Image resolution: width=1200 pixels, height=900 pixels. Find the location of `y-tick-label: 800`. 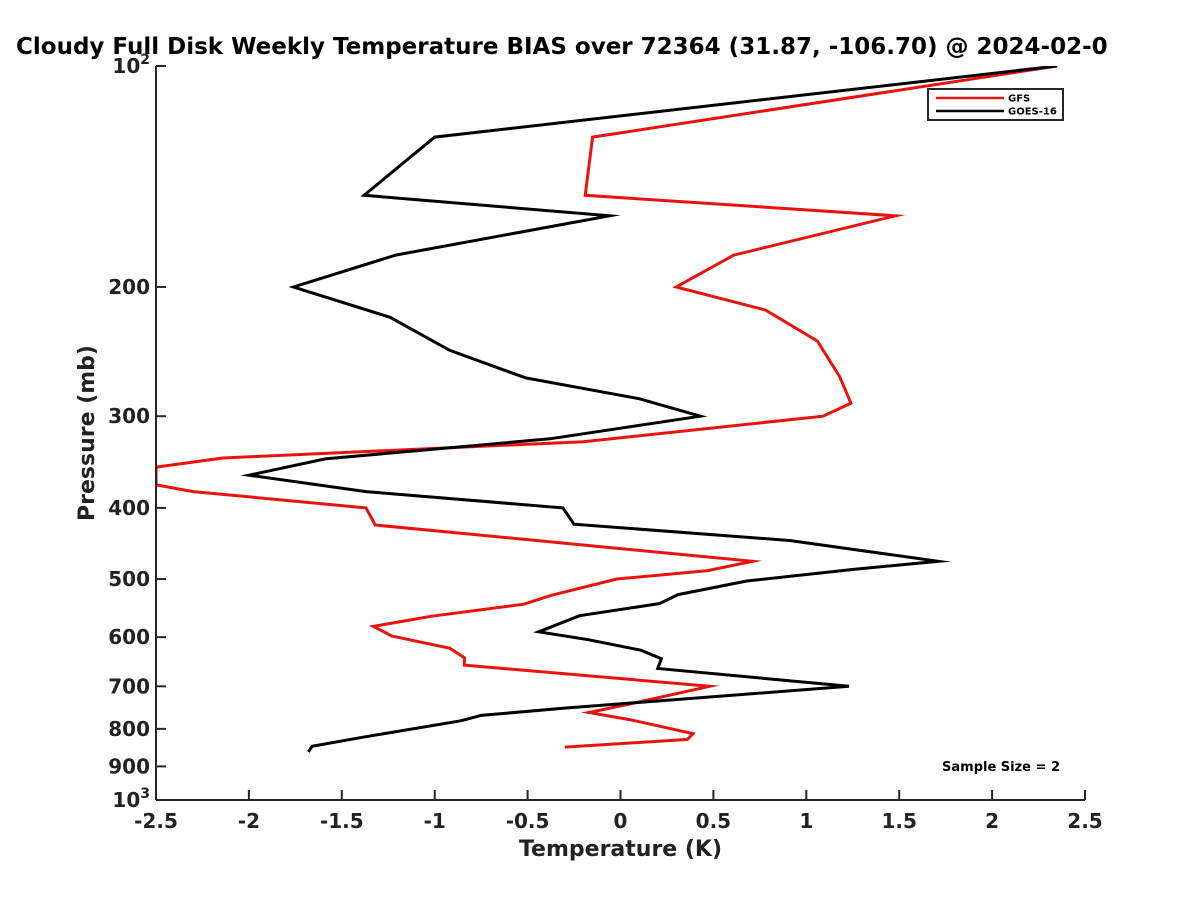

y-tick-label: 800 is located at coordinates (129, 729).